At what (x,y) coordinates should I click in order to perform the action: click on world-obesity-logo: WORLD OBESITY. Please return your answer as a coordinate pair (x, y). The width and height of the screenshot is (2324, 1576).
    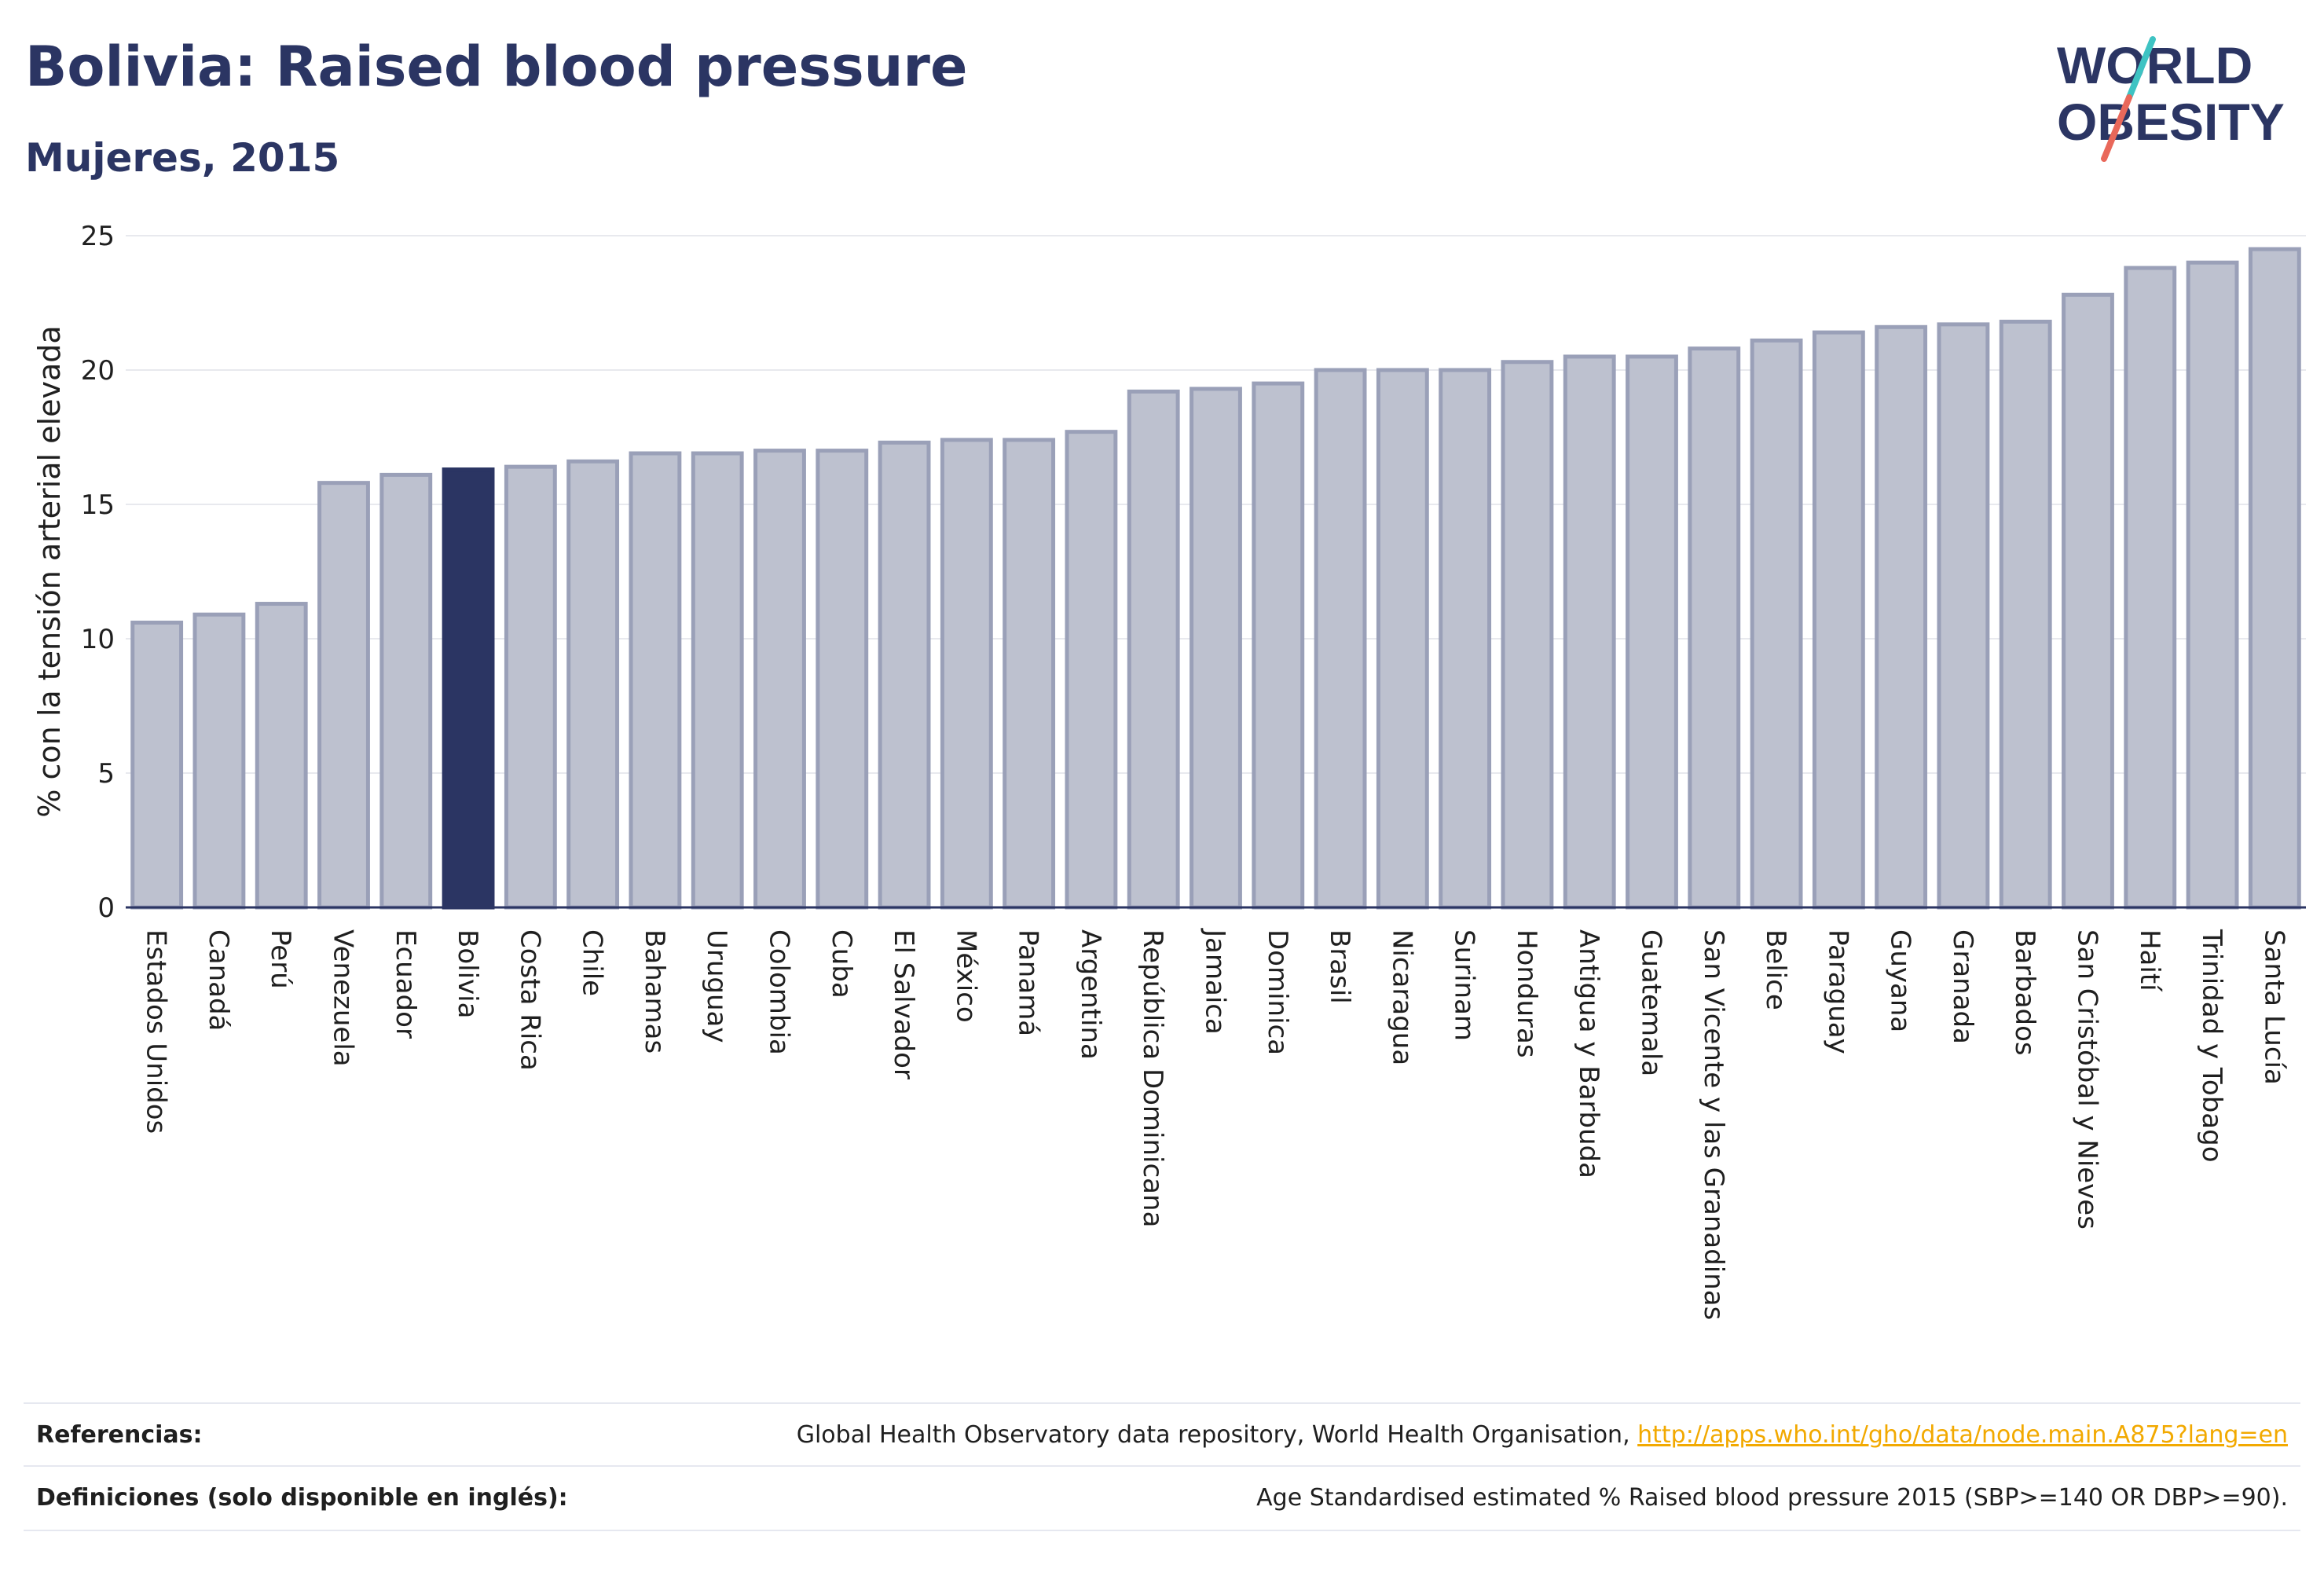
    Looking at the image, I should click on (2171, 99).